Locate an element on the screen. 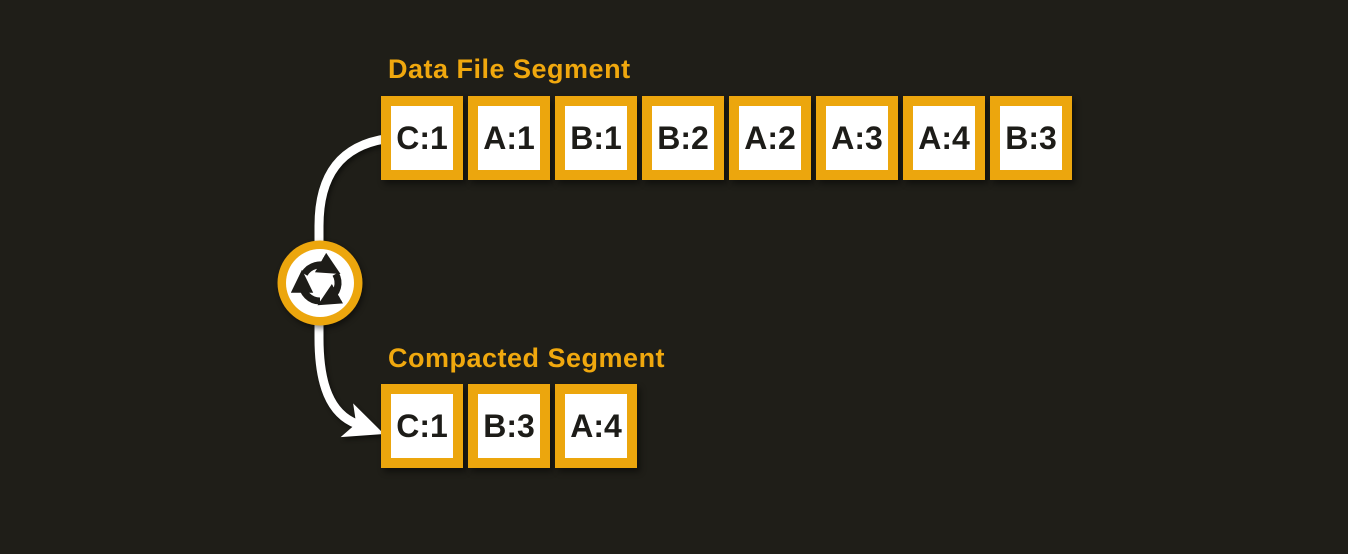 This screenshot has width=1348, height=554. cycle-arrows-icon is located at coordinates (320, 283).